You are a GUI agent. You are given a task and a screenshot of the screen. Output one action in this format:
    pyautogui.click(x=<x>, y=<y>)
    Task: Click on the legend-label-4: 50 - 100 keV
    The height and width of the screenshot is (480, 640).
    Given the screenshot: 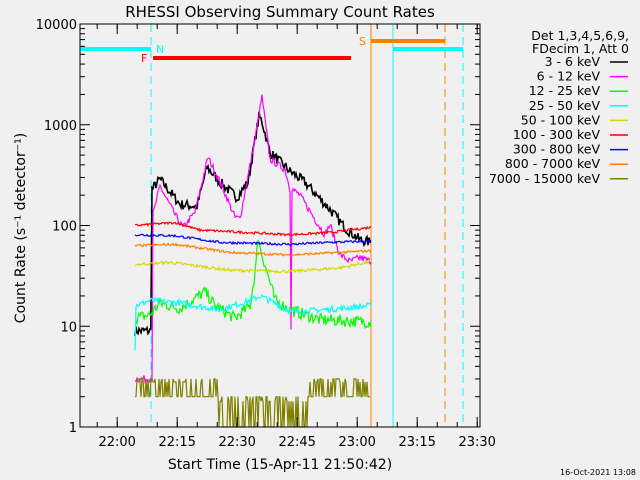 What is the action you would take?
    pyautogui.click(x=561, y=119)
    